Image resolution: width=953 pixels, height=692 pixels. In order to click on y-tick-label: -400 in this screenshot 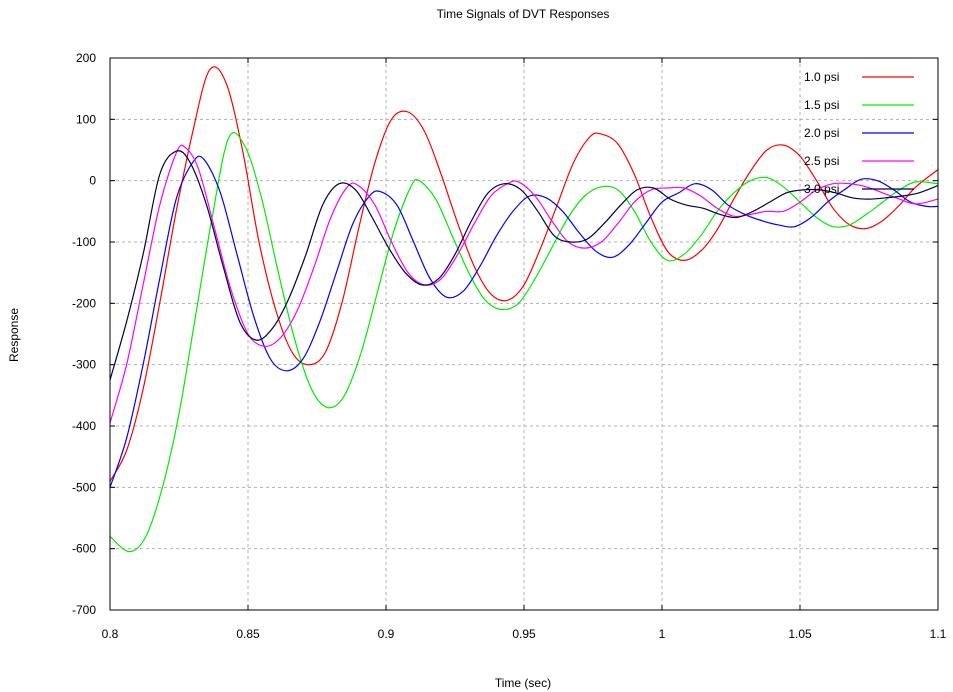, I will do `click(84, 426)`.